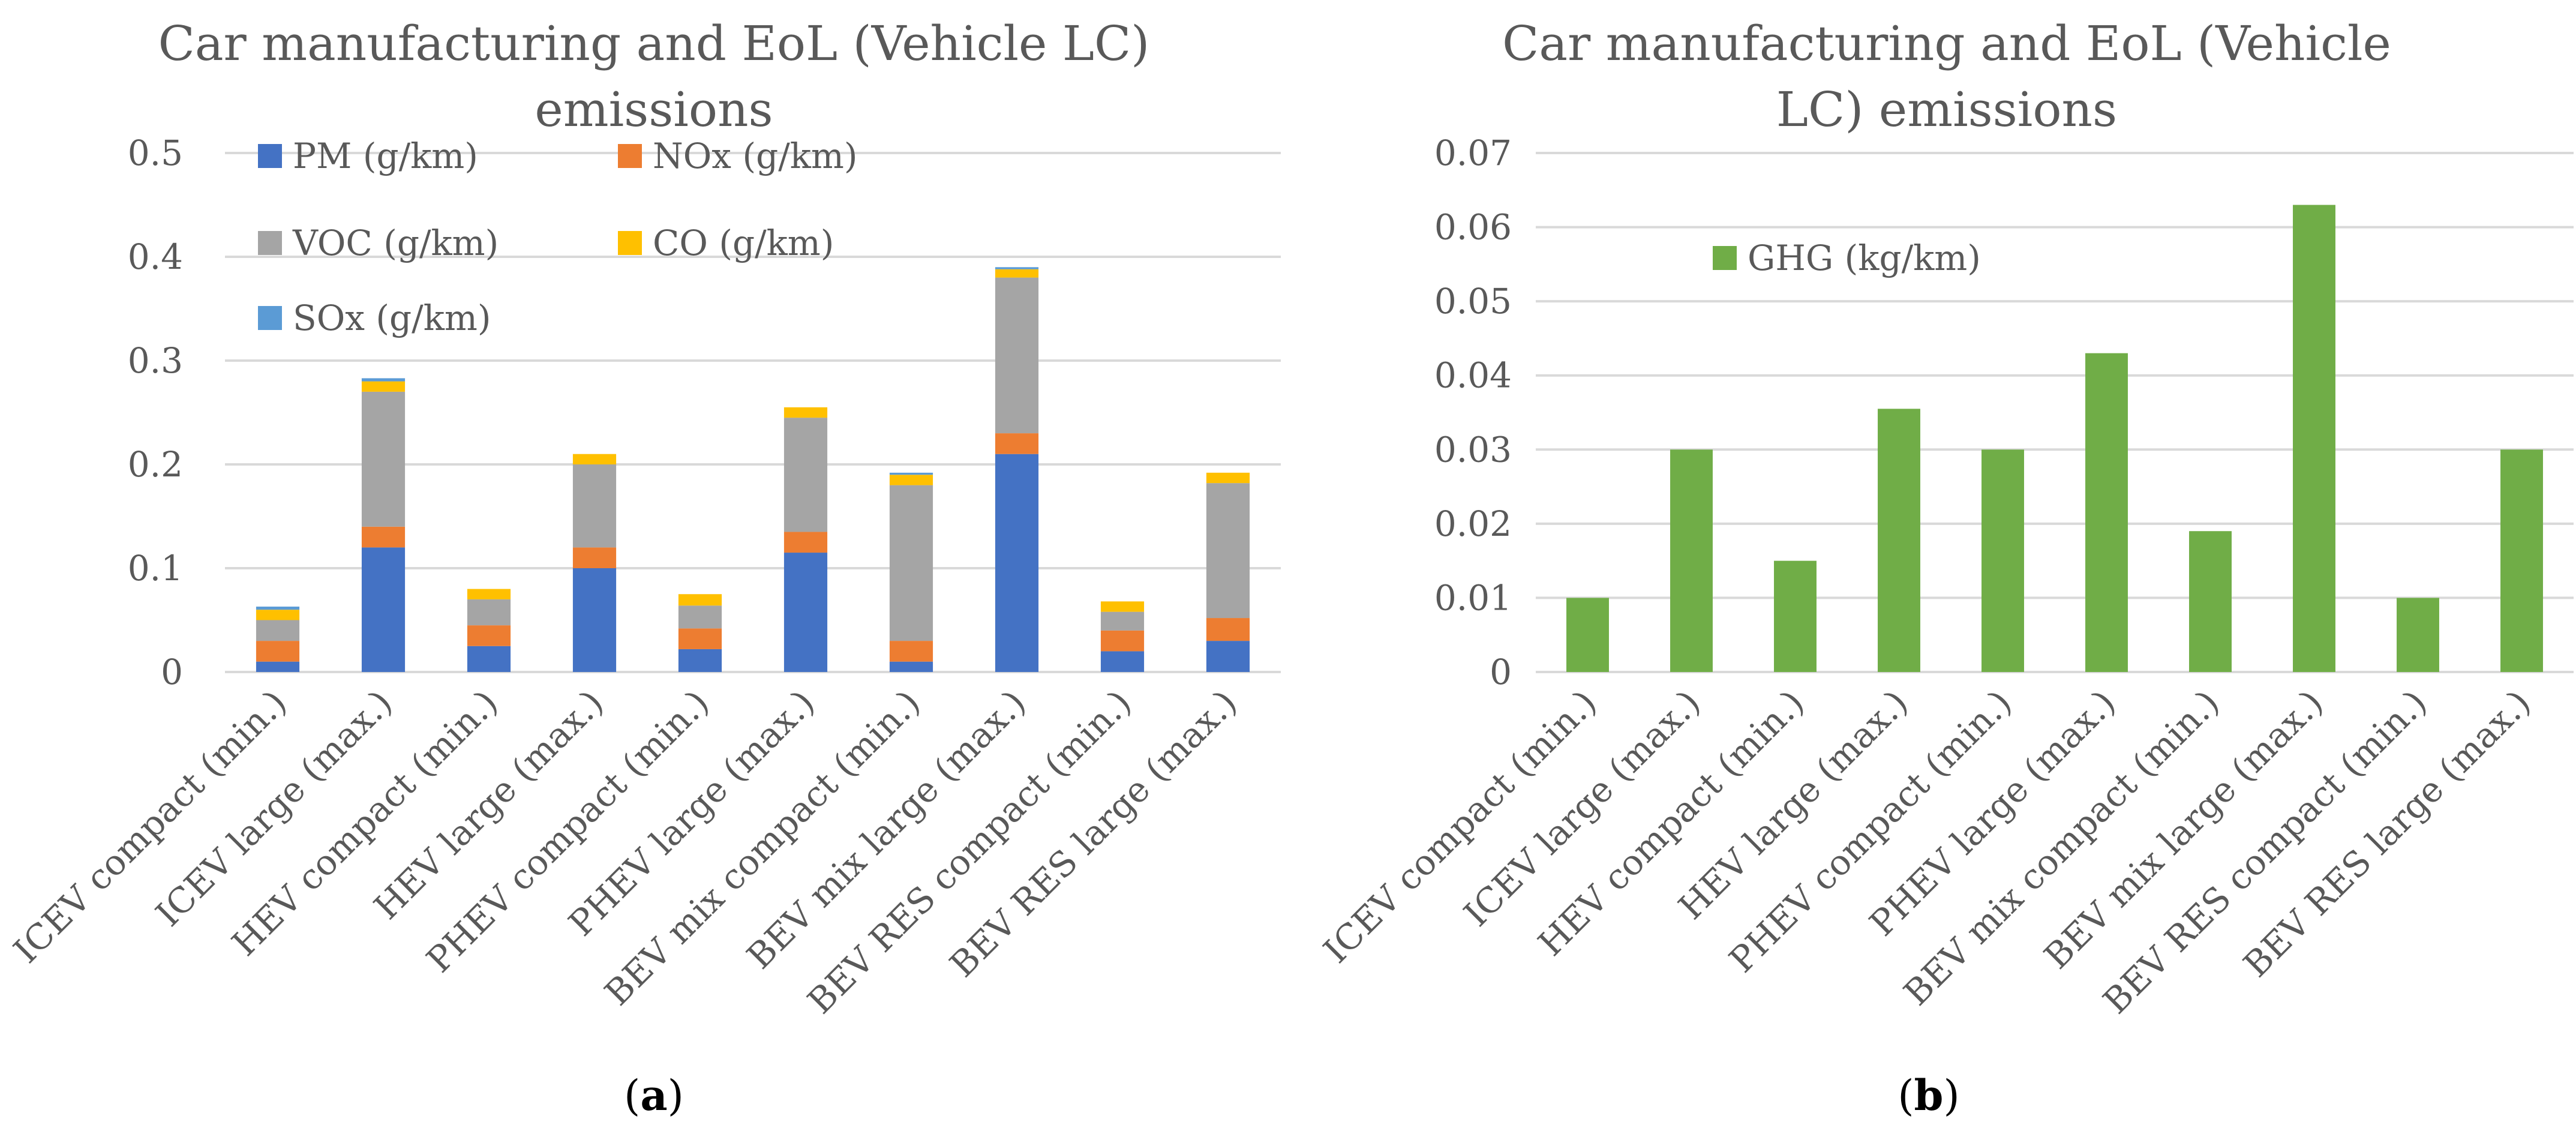 This screenshot has width=2576, height=1134. Describe the element at coordinates (654, 1095) in the screenshot. I see `panel-label: (a)` at that location.